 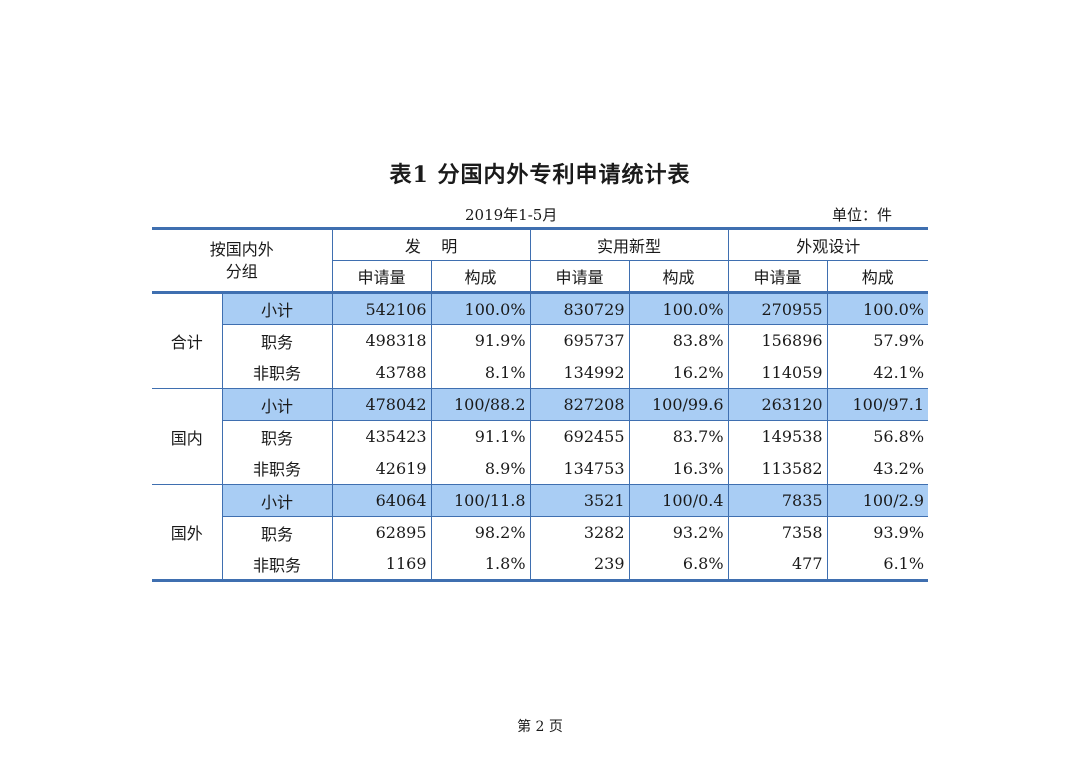 I want to click on share-cell: 100/97.1, so click(x=877, y=404).